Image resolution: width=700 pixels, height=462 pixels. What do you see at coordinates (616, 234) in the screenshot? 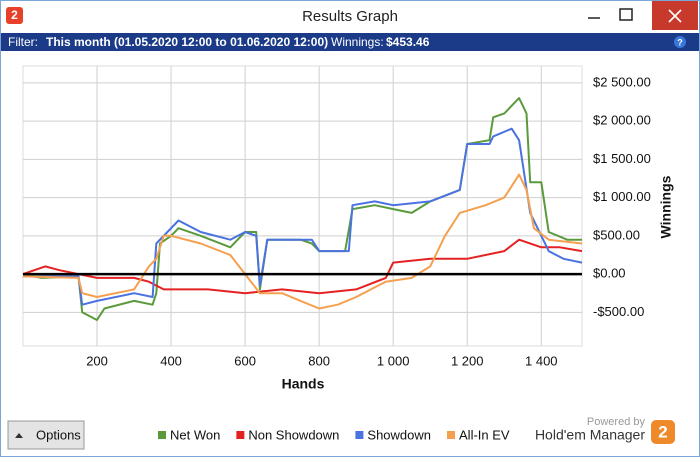
I see `y-tick-label: $500.00` at bounding box center [616, 234].